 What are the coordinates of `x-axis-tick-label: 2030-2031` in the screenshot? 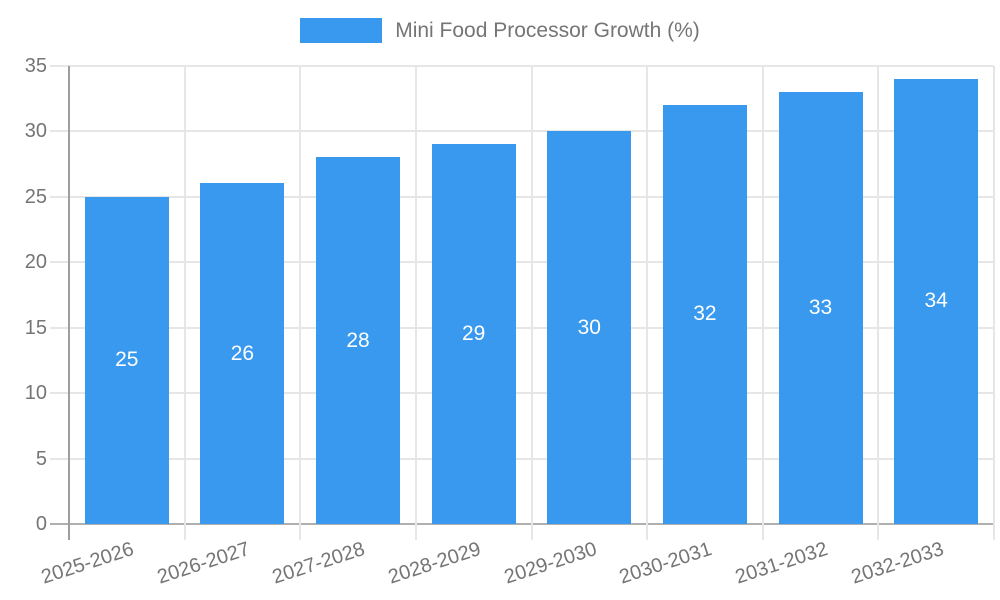 It's located at (665, 563).